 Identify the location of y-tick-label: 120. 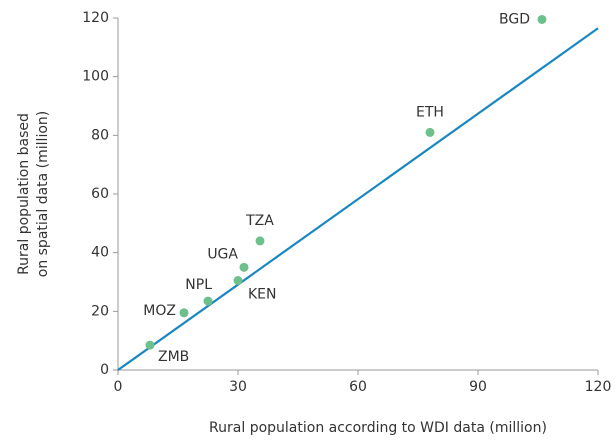
(95, 18).